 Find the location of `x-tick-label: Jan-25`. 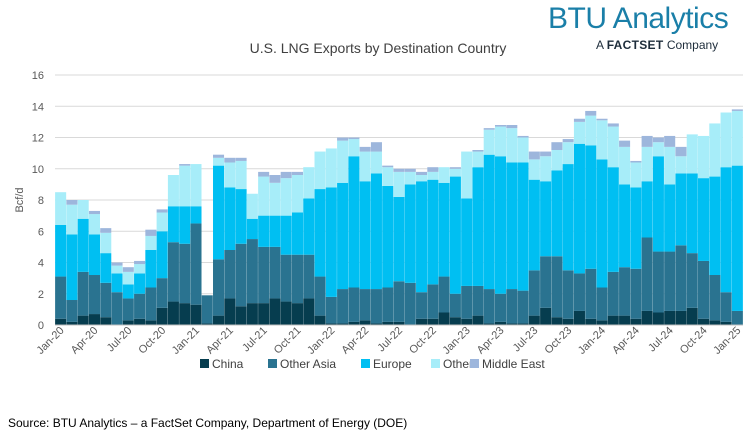

x-tick-label: Jan-25 is located at coordinates (727, 341).